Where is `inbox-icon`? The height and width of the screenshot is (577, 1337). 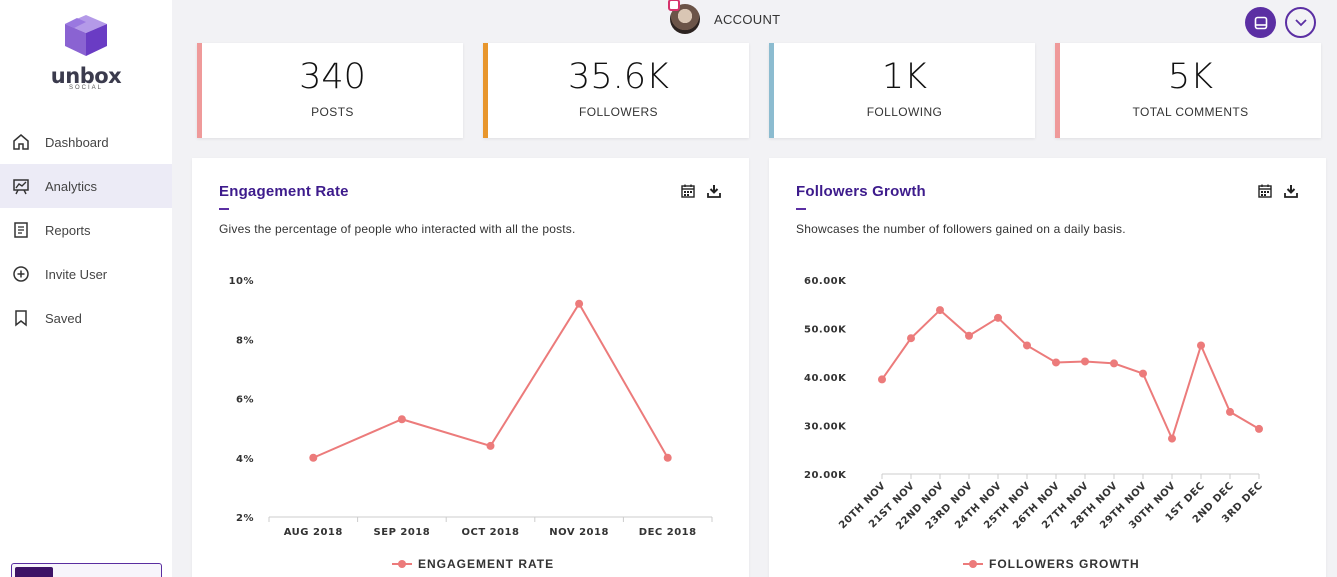 inbox-icon is located at coordinates (1260, 22).